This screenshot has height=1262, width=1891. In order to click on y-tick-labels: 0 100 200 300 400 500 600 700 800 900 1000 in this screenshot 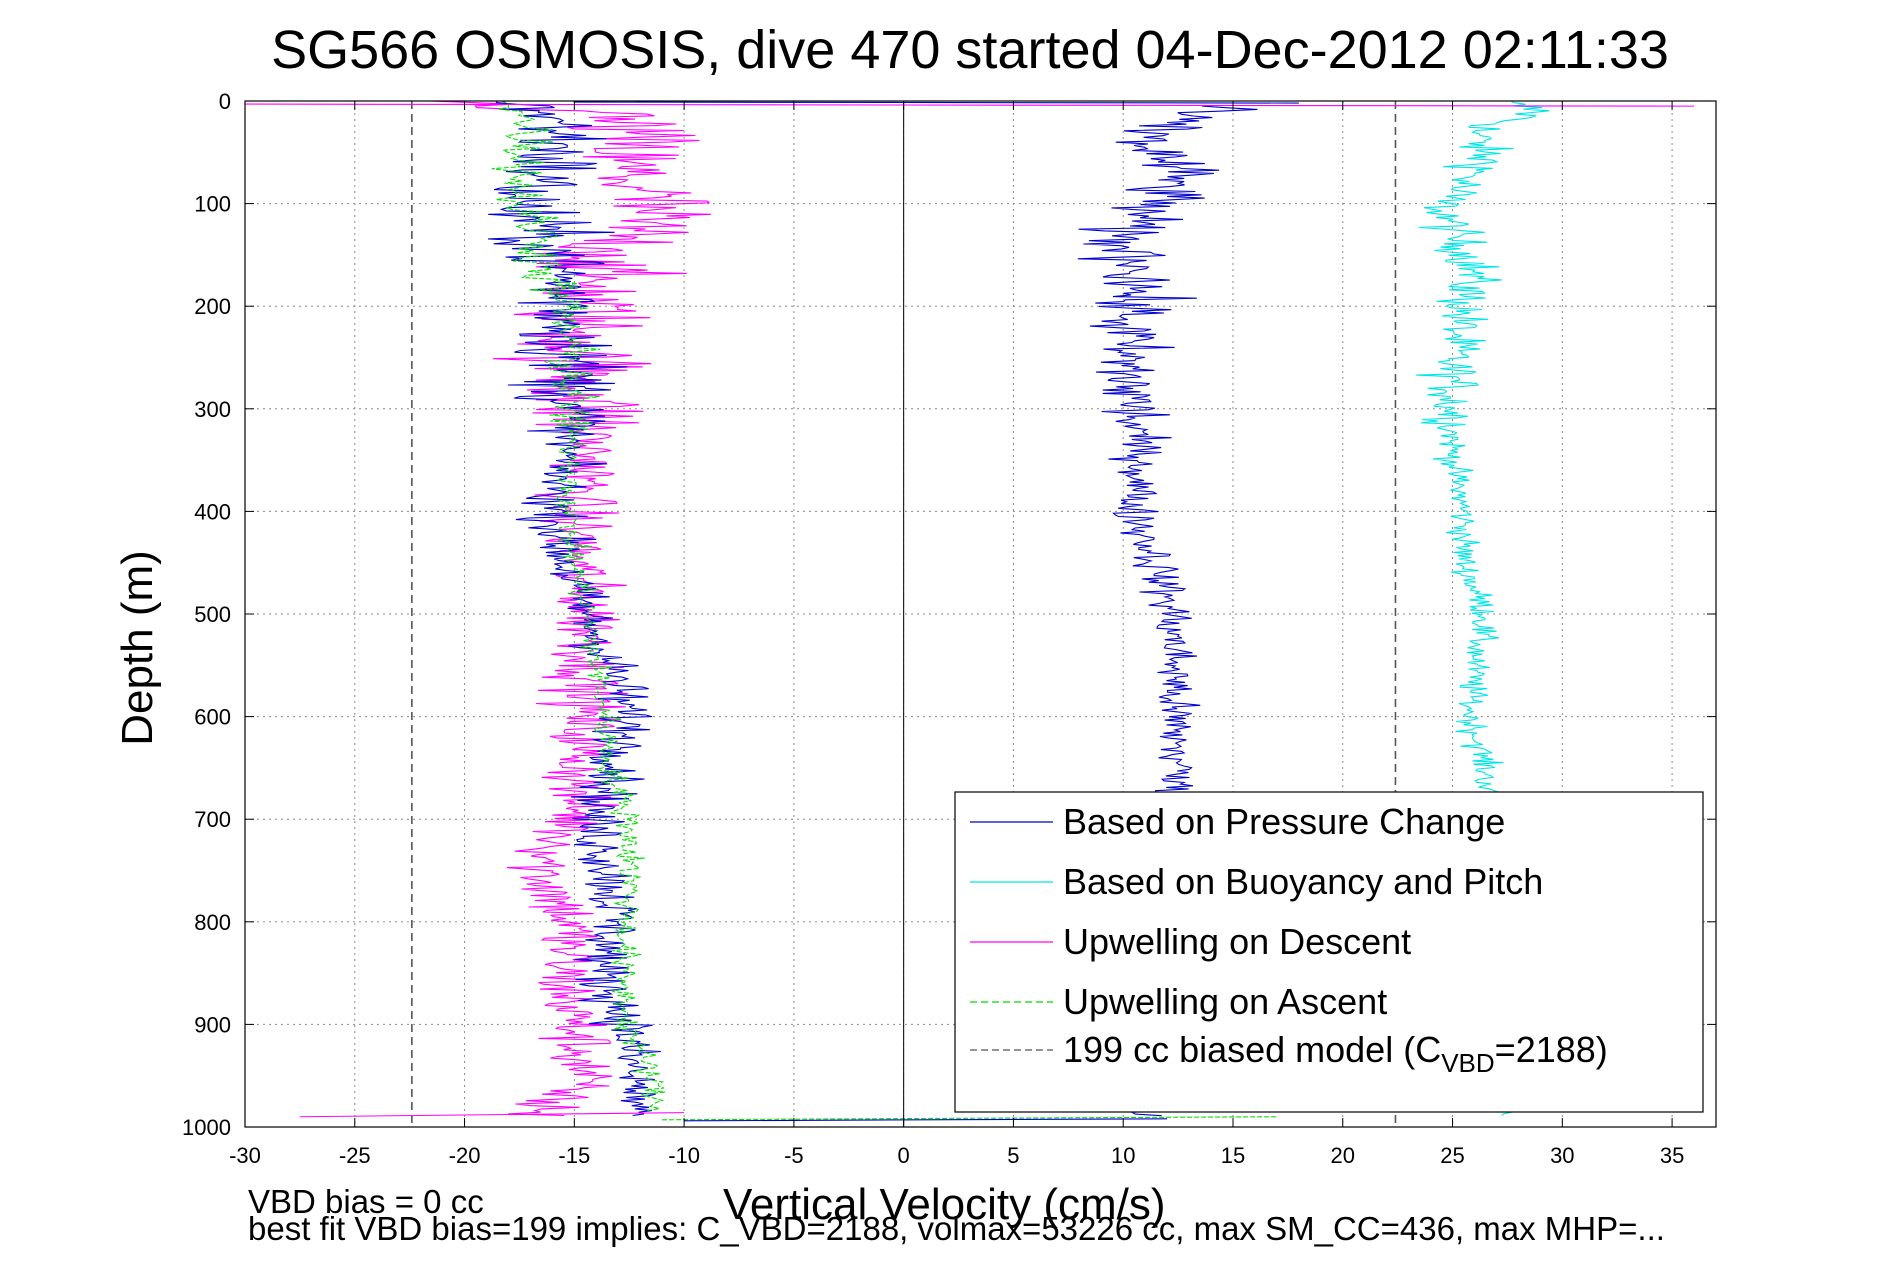, I will do `click(206, 614)`.